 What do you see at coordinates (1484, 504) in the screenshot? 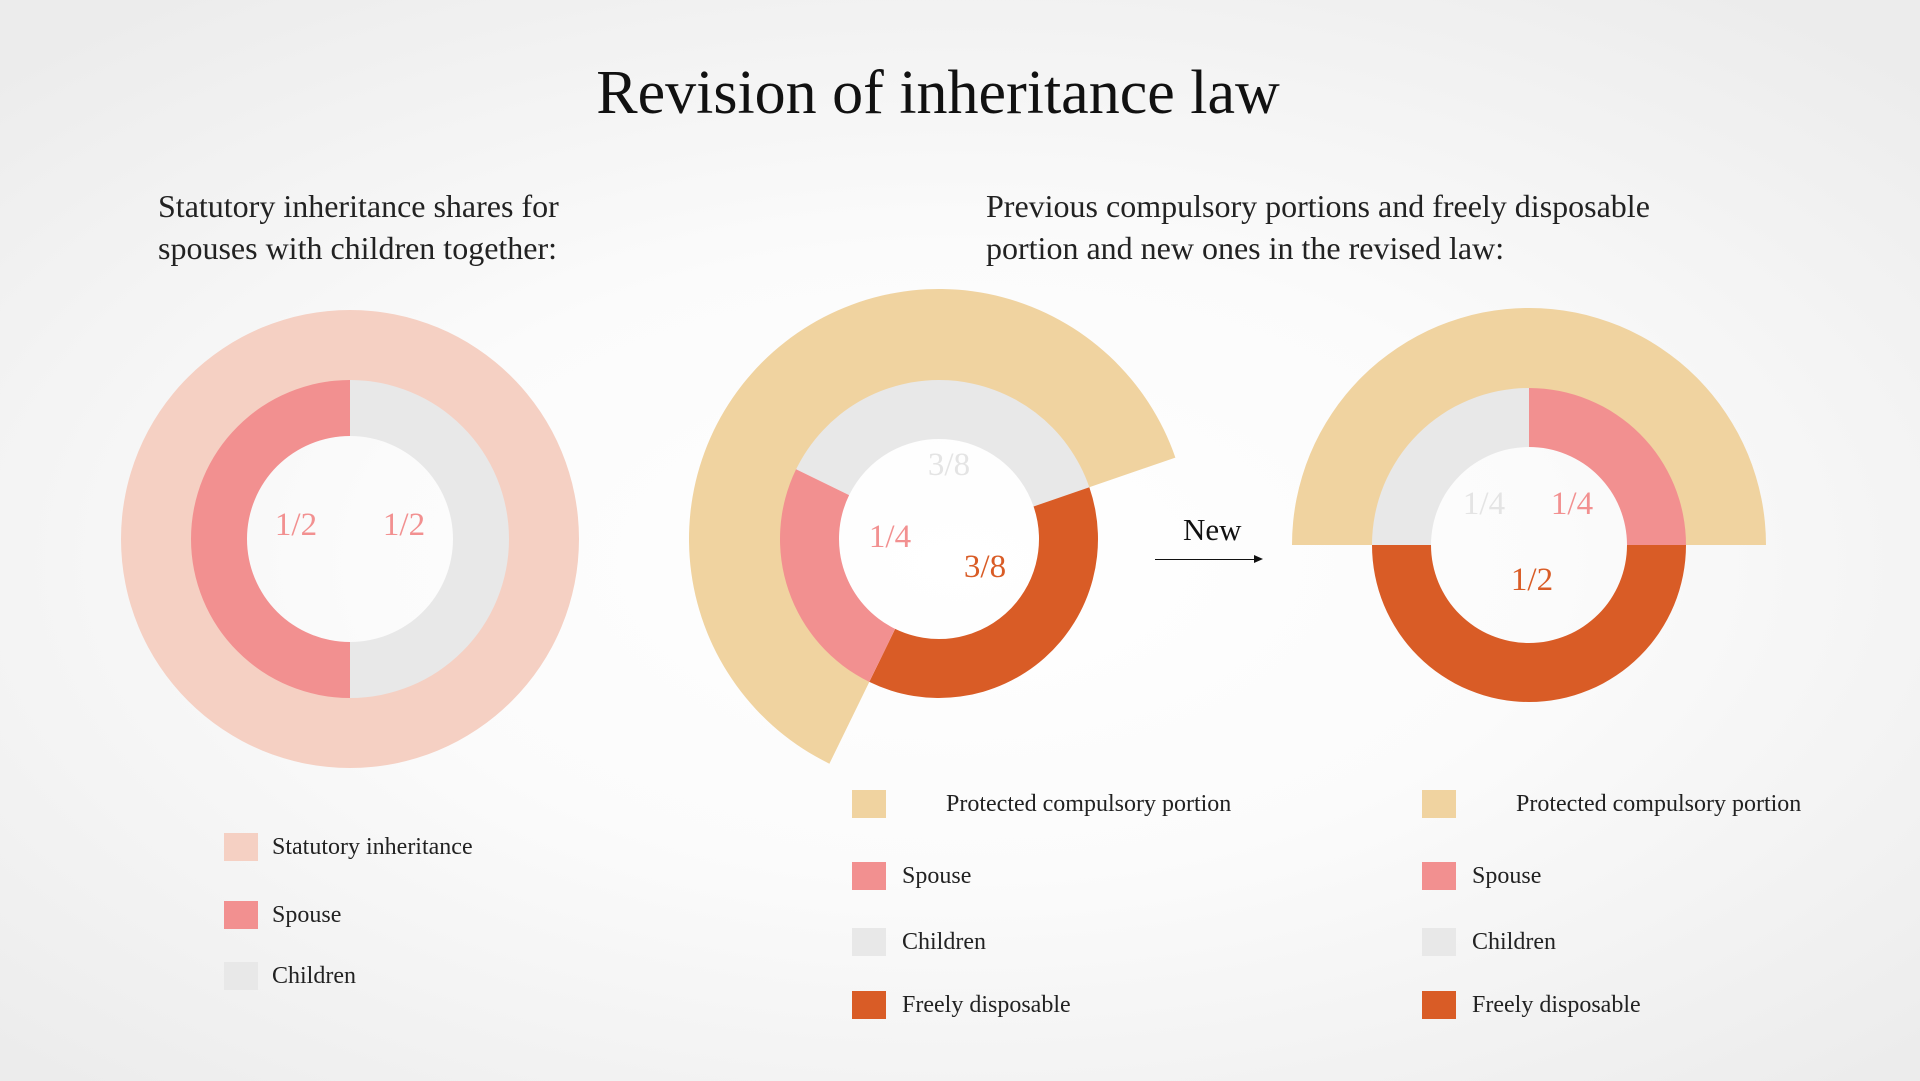
I see `slice-label-children: 1/4` at bounding box center [1484, 504].